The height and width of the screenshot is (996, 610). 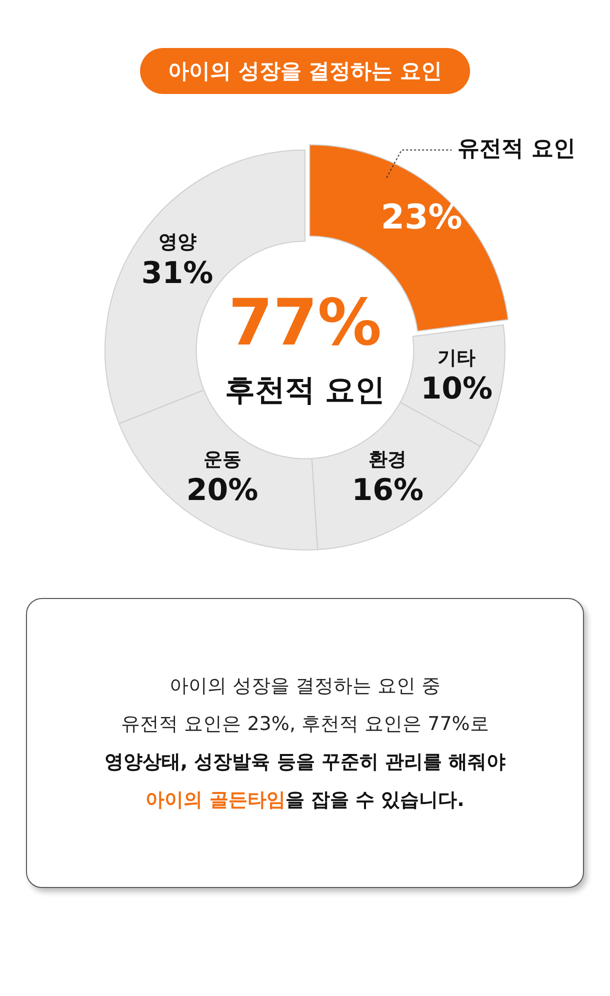 What do you see at coordinates (305, 390) in the screenshot?
I see `text: 후천적 요인` at bounding box center [305, 390].